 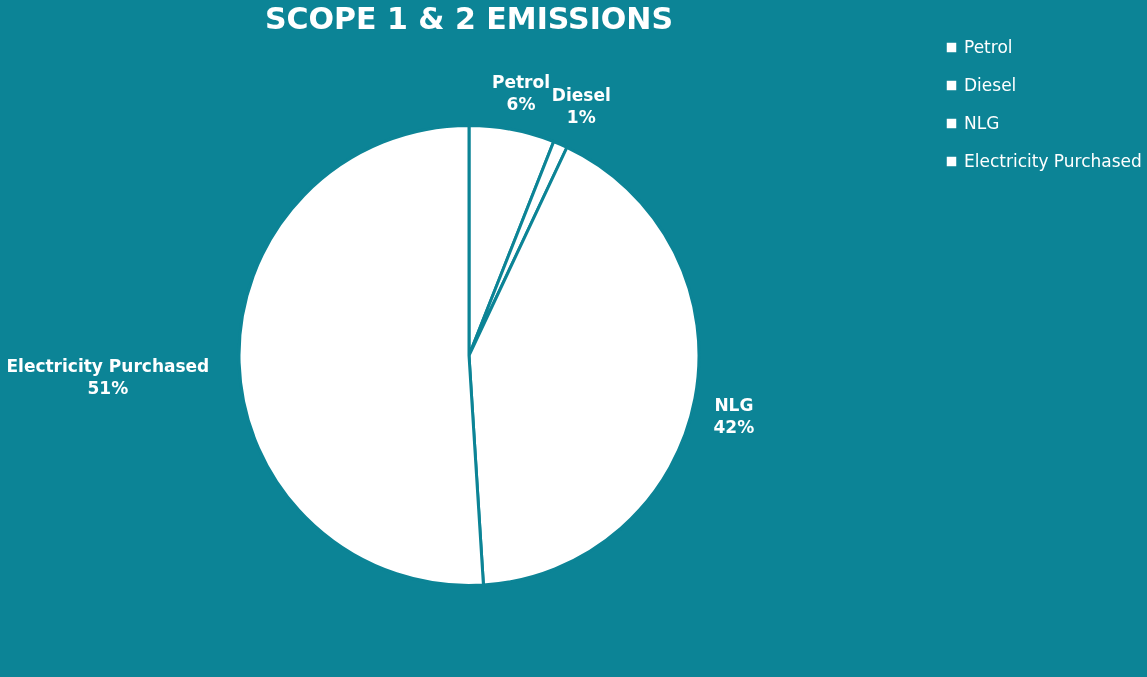 What do you see at coordinates (1053, 160) in the screenshot?
I see `legend-label: Electricity Purchased` at bounding box center [1053, 160].